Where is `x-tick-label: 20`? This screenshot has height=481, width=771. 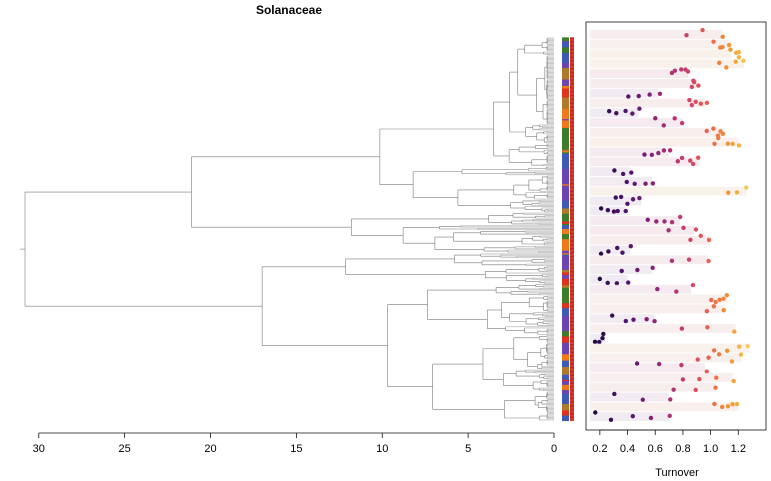 x-tick-label: 20 is located at coordinates (210, 449).